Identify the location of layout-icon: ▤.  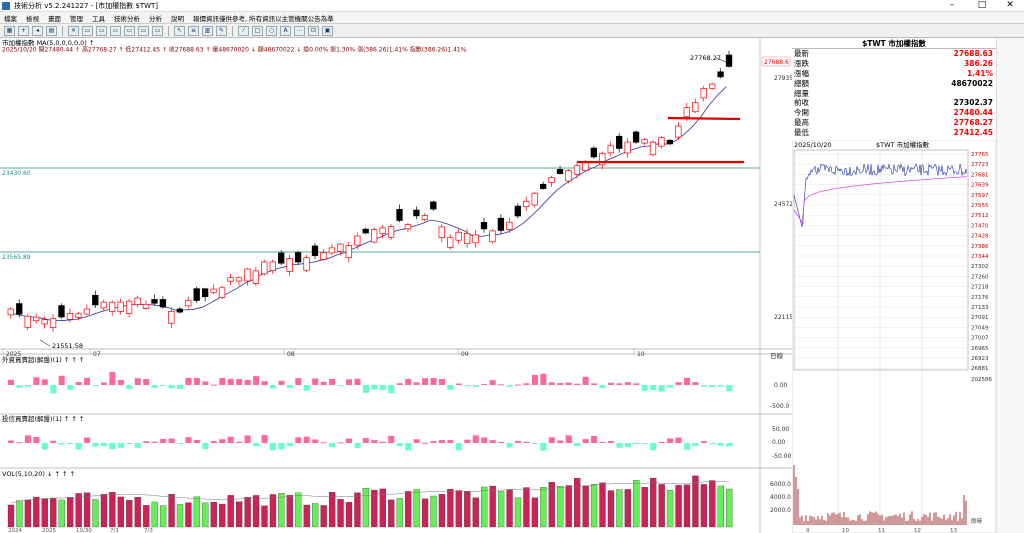
(51, 30).